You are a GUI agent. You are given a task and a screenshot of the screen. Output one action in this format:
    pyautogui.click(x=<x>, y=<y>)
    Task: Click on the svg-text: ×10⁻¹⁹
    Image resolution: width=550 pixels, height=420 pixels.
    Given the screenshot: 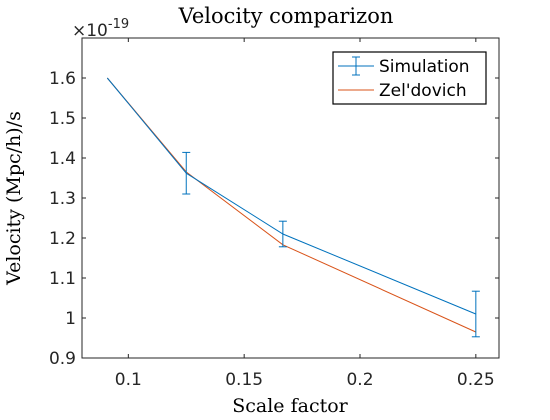 What is the action you would take?
    pyautogui.click(x=100, y=29)
    